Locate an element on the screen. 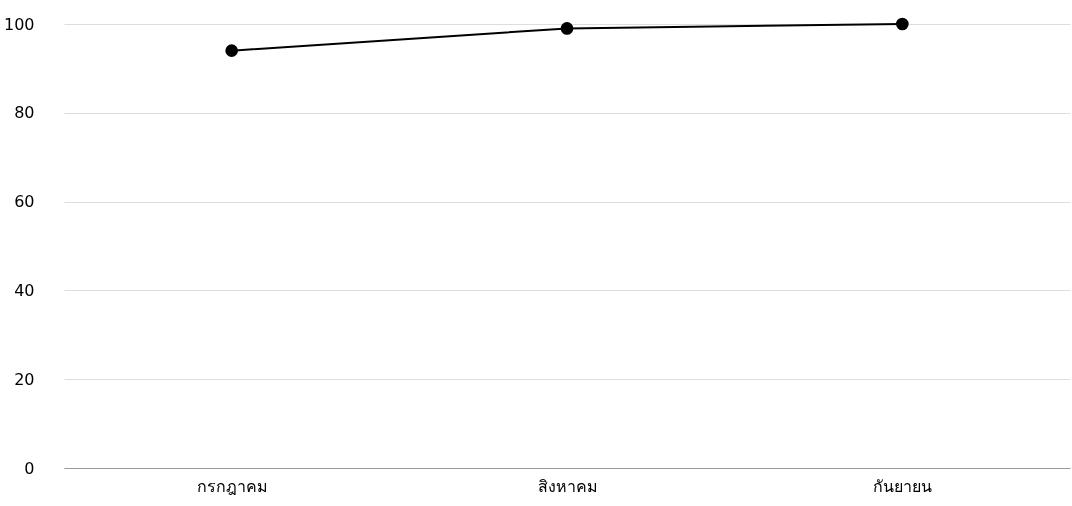  y-tick-label: 20 is located at coordinates (24, 379).